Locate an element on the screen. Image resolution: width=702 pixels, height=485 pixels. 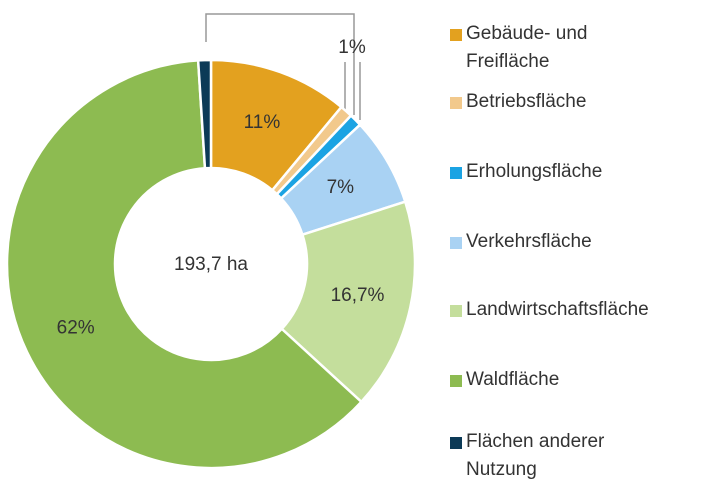
value-label: 11% is located at coordinates (262, 122).